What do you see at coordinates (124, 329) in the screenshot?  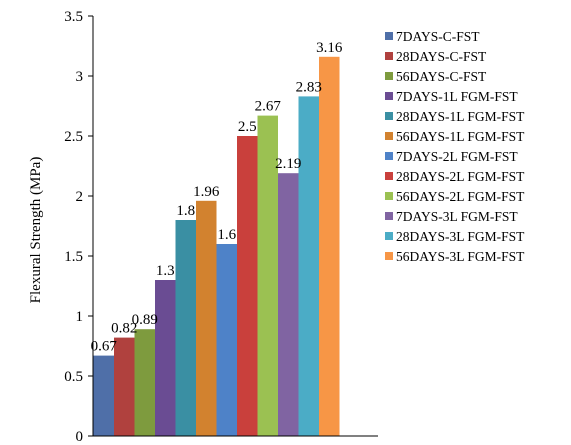 I see `data-label-2: 0.82` at bounding box center [124, 329].